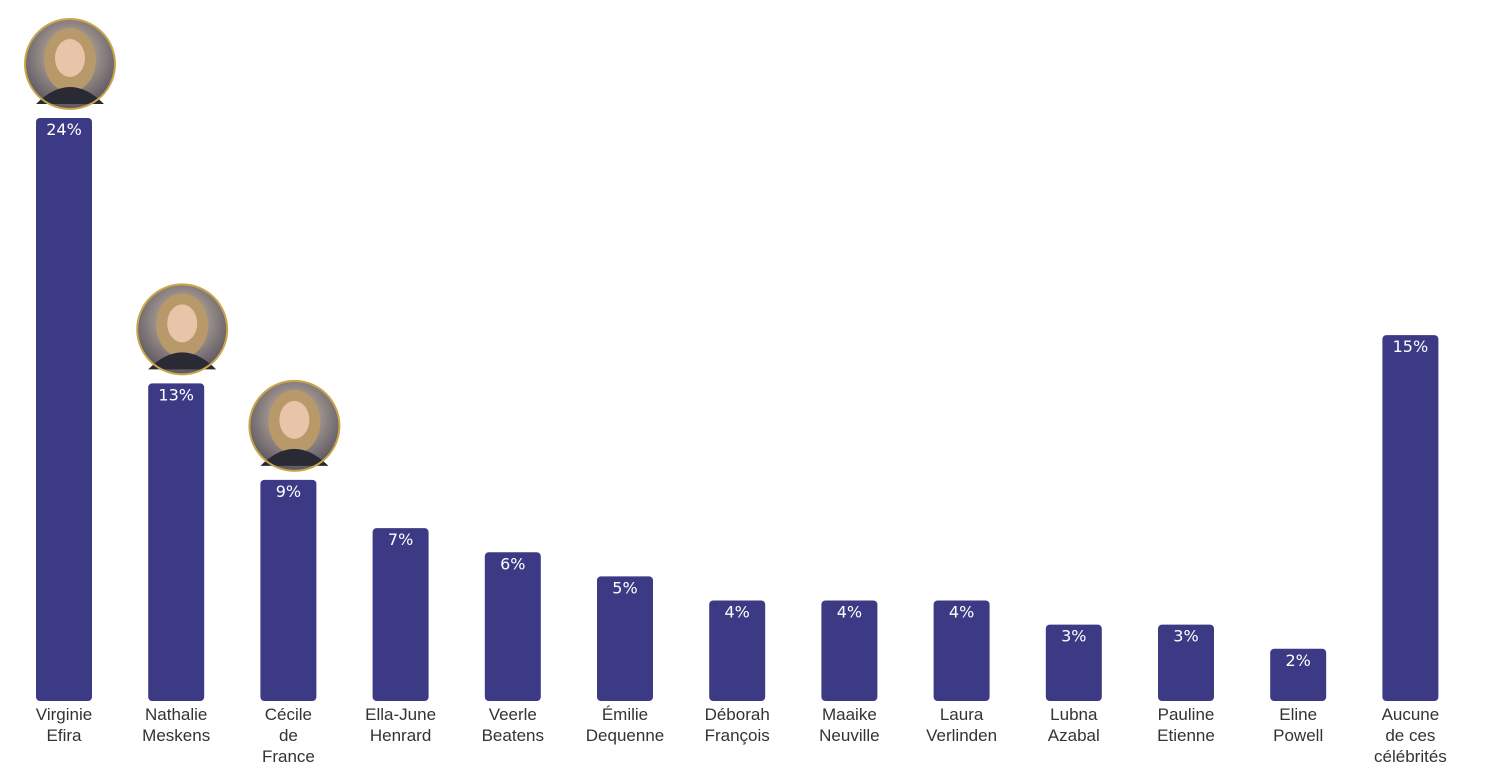 The width and height of the screenshot is (1485, 784). What do you see at coordinates (176, 394) in the screenshot?
I see `bar-value-label: 13%` at bounding box center [176, 394].